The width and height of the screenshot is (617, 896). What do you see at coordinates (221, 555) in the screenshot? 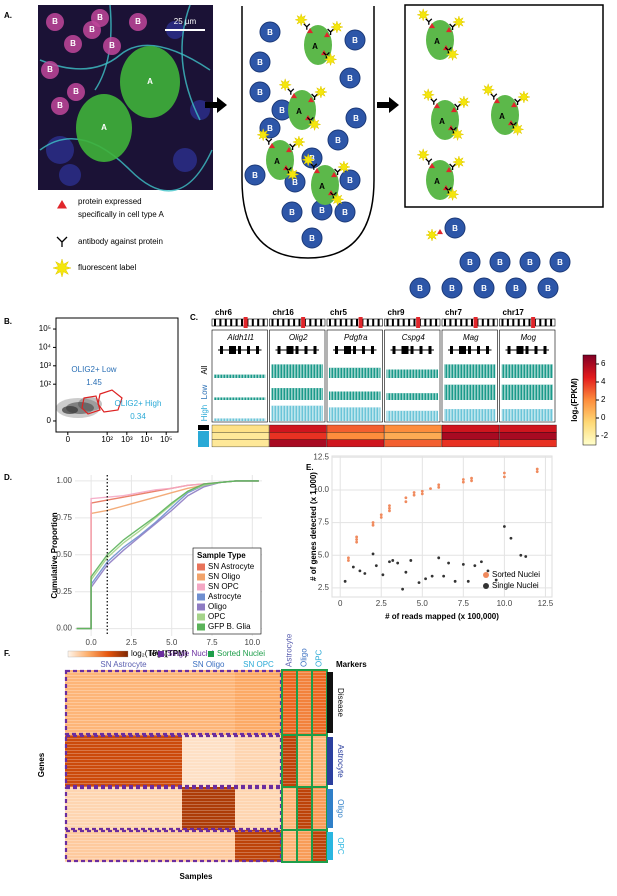
I see `legend-title: Sample Type` at bounding box center [221, 555].